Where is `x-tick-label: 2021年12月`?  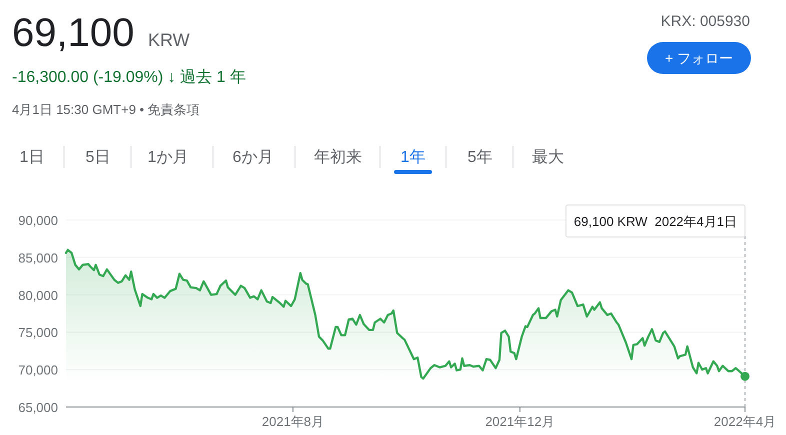 x-tick-label: 2021年12月 is located at coordinates (520, 421).